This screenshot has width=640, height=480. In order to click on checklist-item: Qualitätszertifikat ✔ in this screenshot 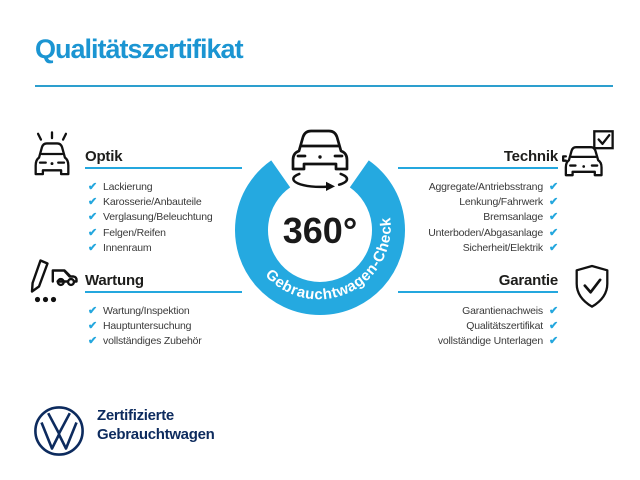, I will do `click(448, 326)`.